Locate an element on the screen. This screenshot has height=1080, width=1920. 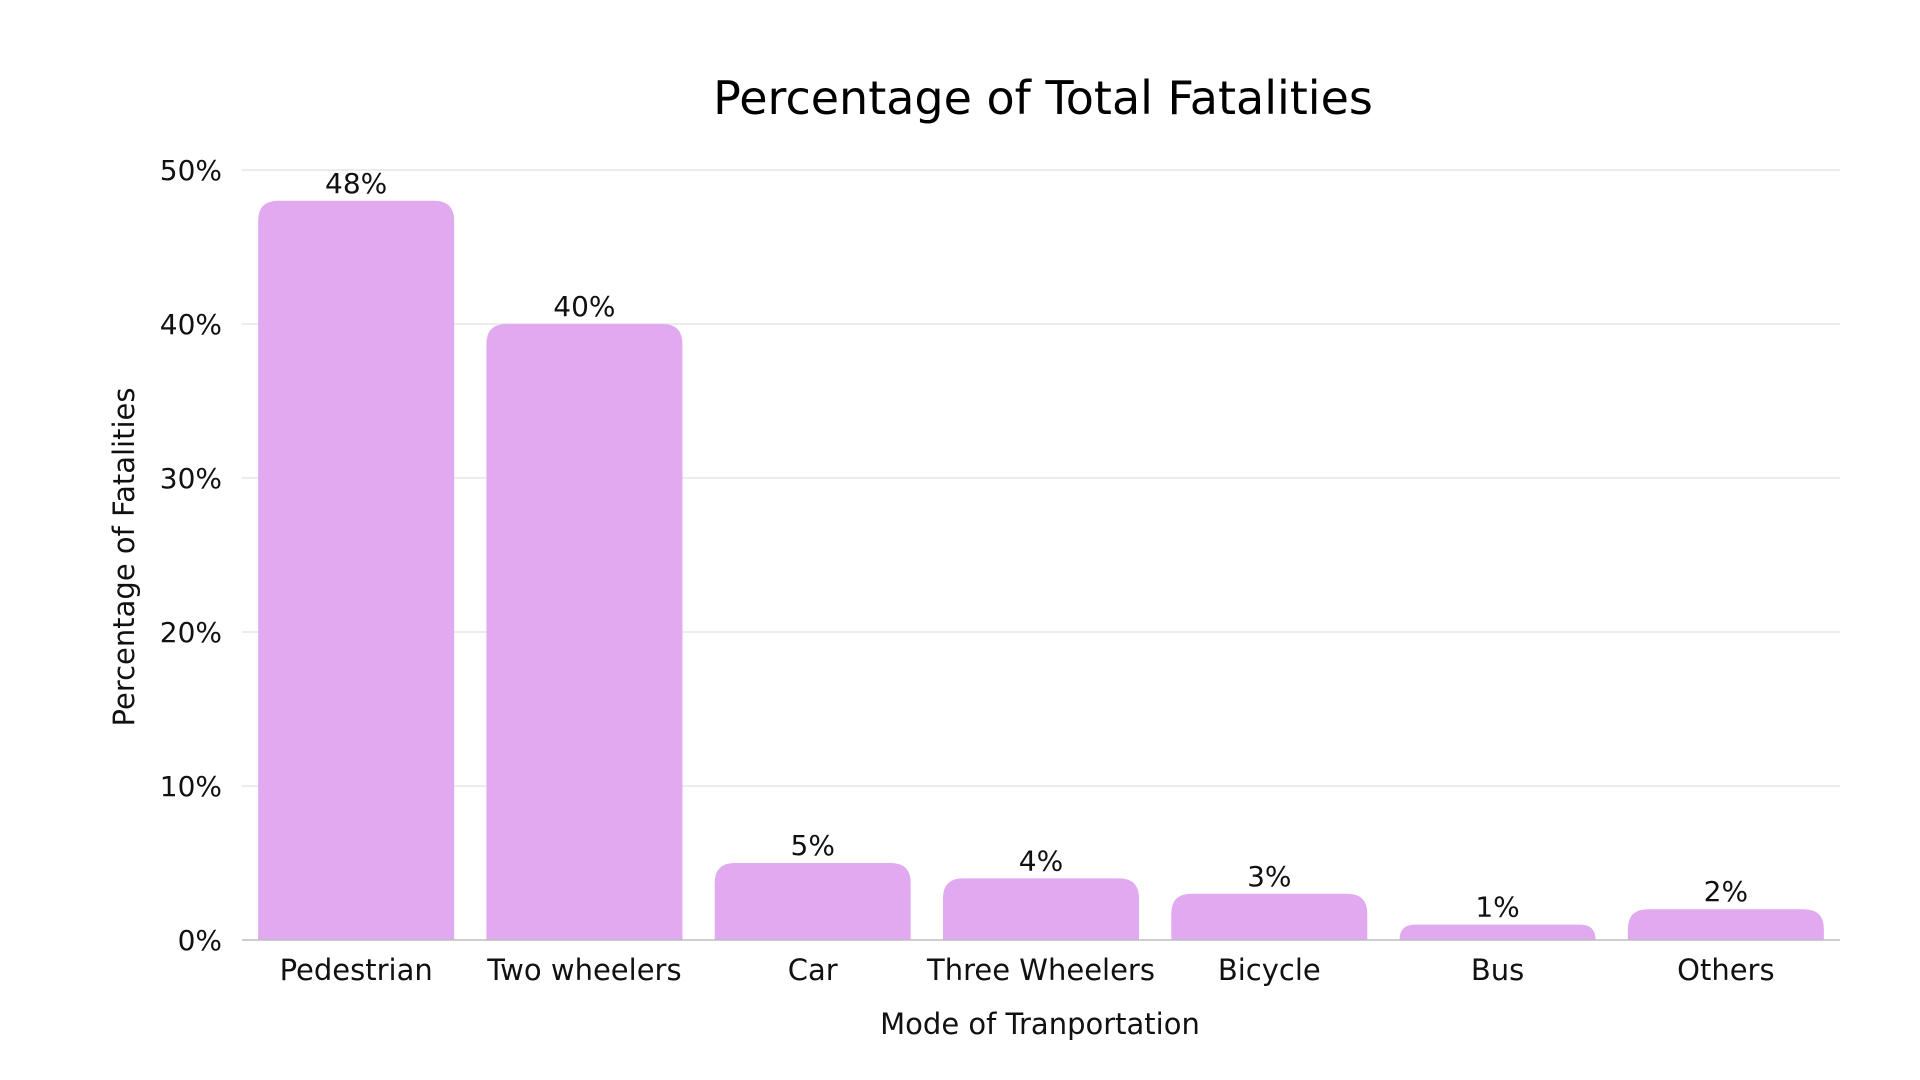
bar-bicycle is located at coordinates (1269, 916).